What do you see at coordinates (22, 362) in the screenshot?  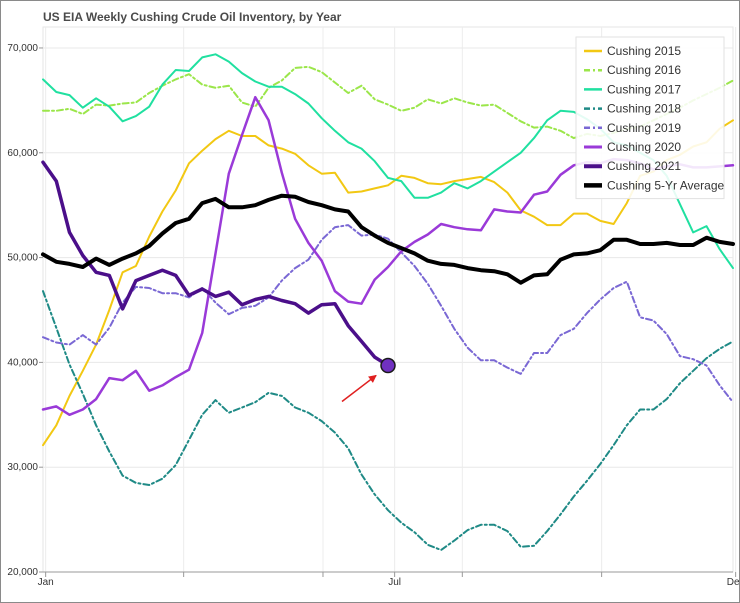 I see `y-tick-label: 40,000` at bounding box center [22, 362].